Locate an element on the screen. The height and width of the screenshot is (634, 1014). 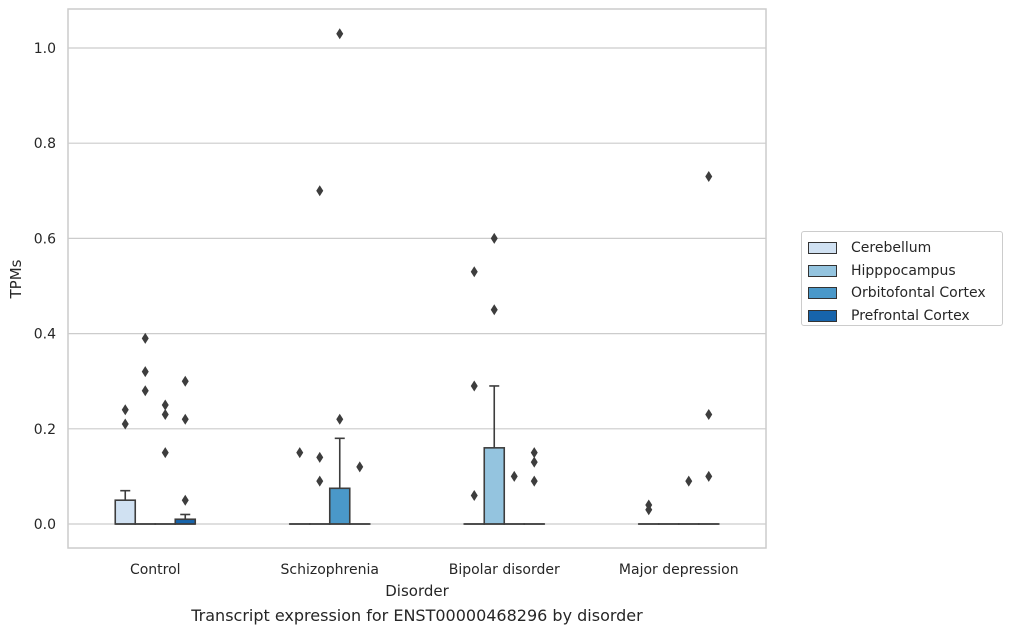
y-tick-label: 0.2 is located at coordinates (45, 430).